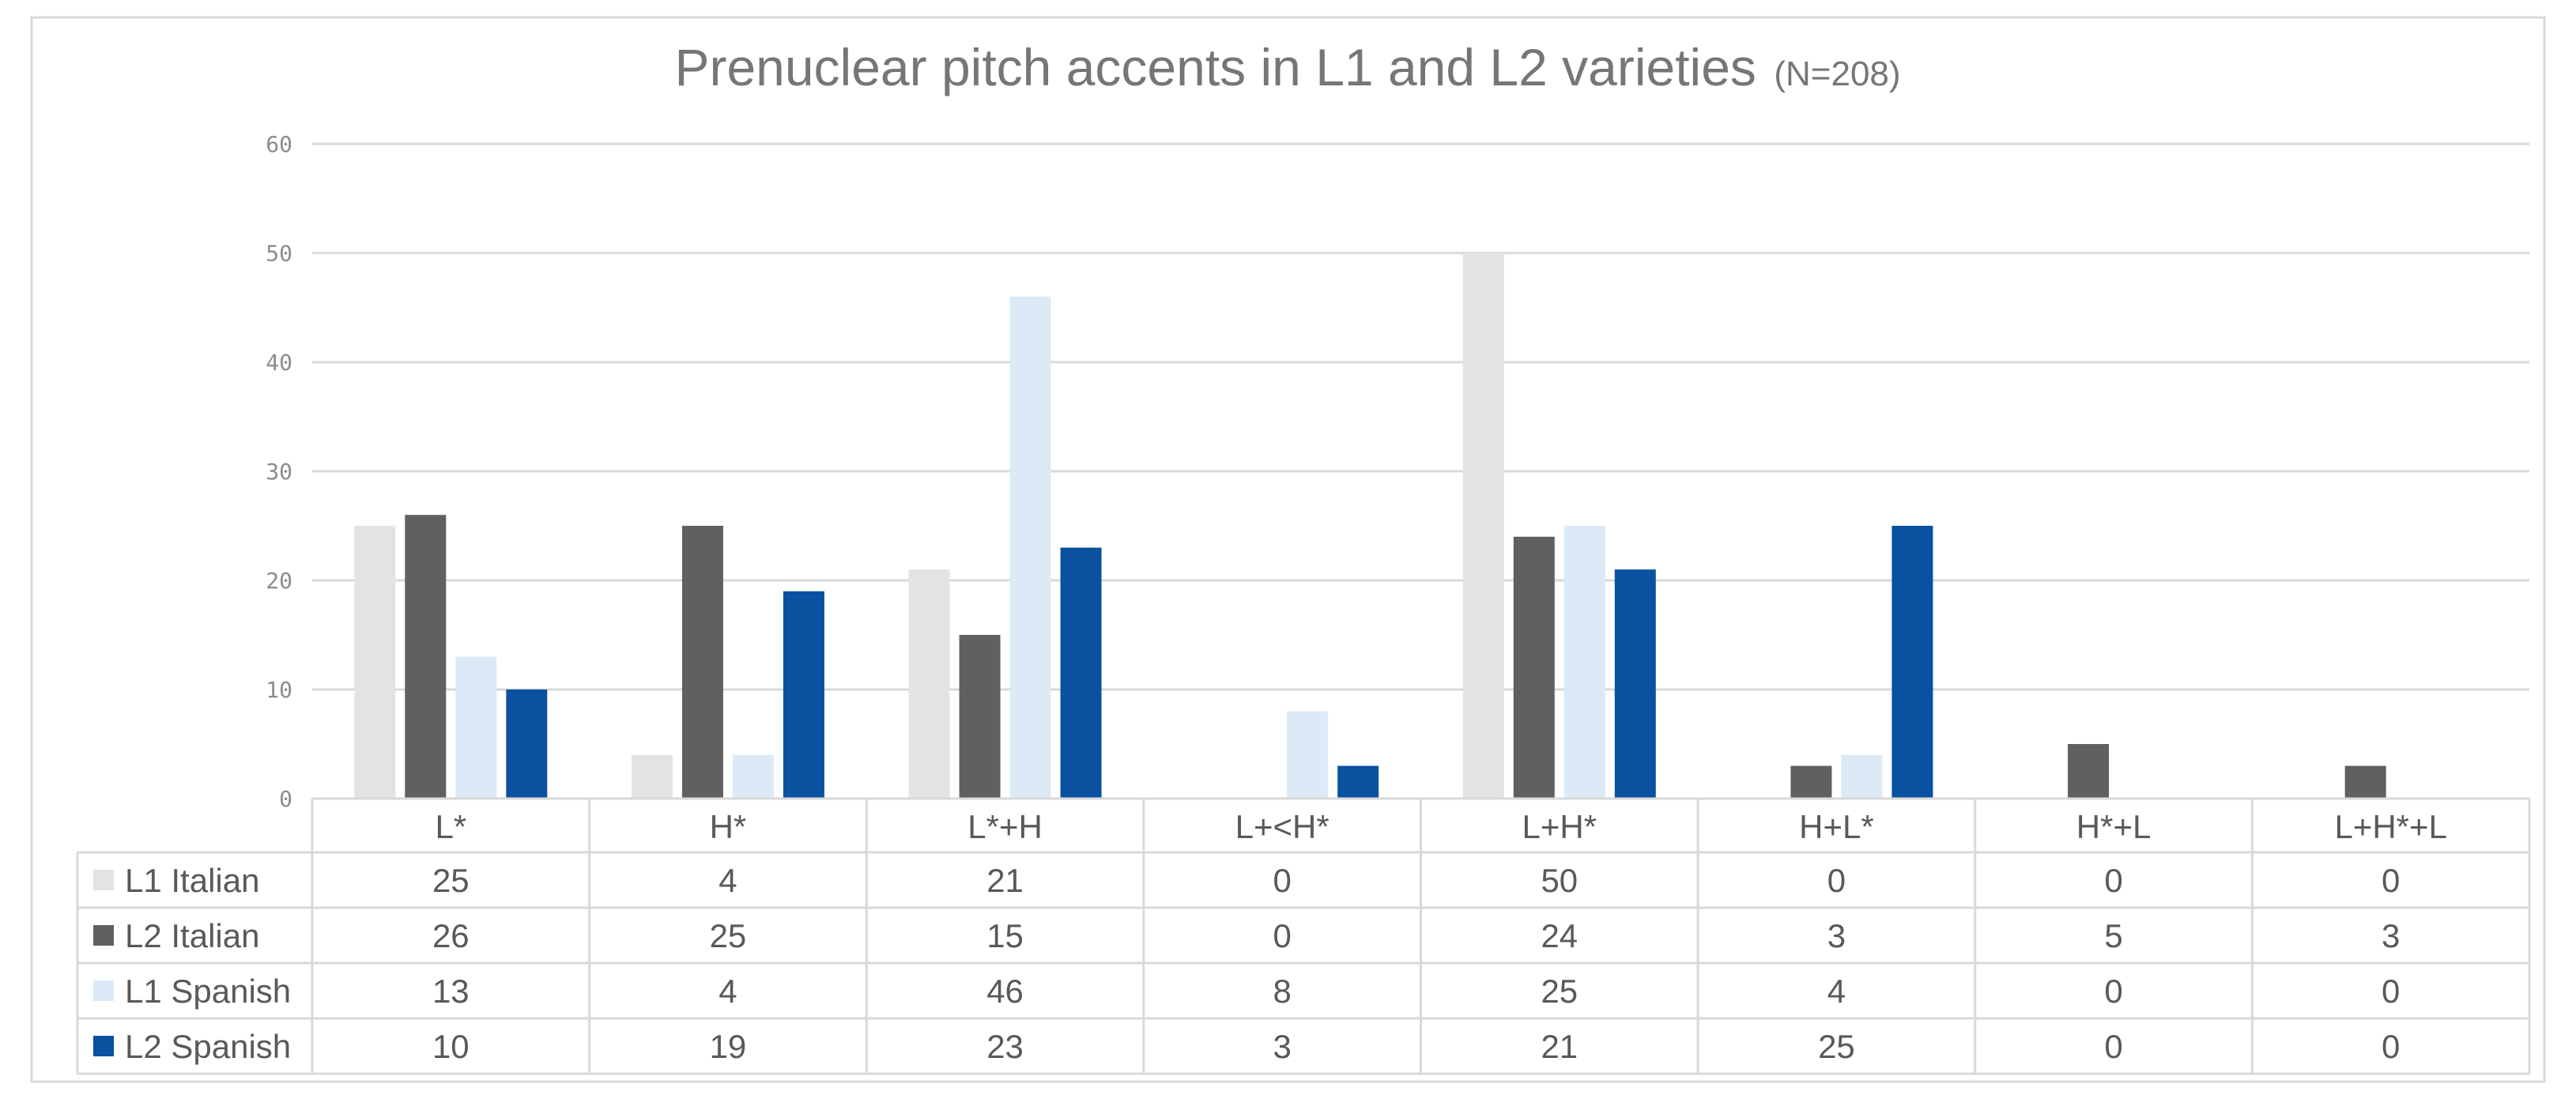  I want to click on table-cell-l2-spanish-6: 25, so click(1836, 1047).